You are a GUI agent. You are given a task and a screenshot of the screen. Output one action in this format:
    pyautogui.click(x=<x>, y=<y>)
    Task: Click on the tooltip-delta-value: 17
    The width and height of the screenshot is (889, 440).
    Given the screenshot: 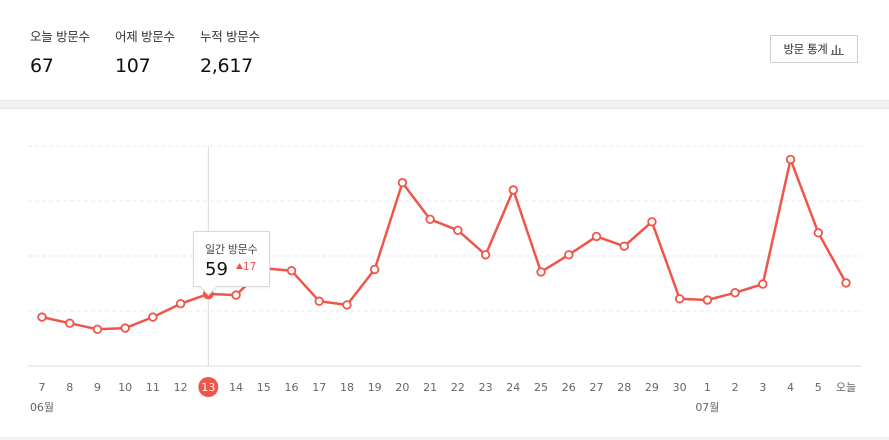 What is the action you would take?
    pyautogui.click(x=250, y=267)
    